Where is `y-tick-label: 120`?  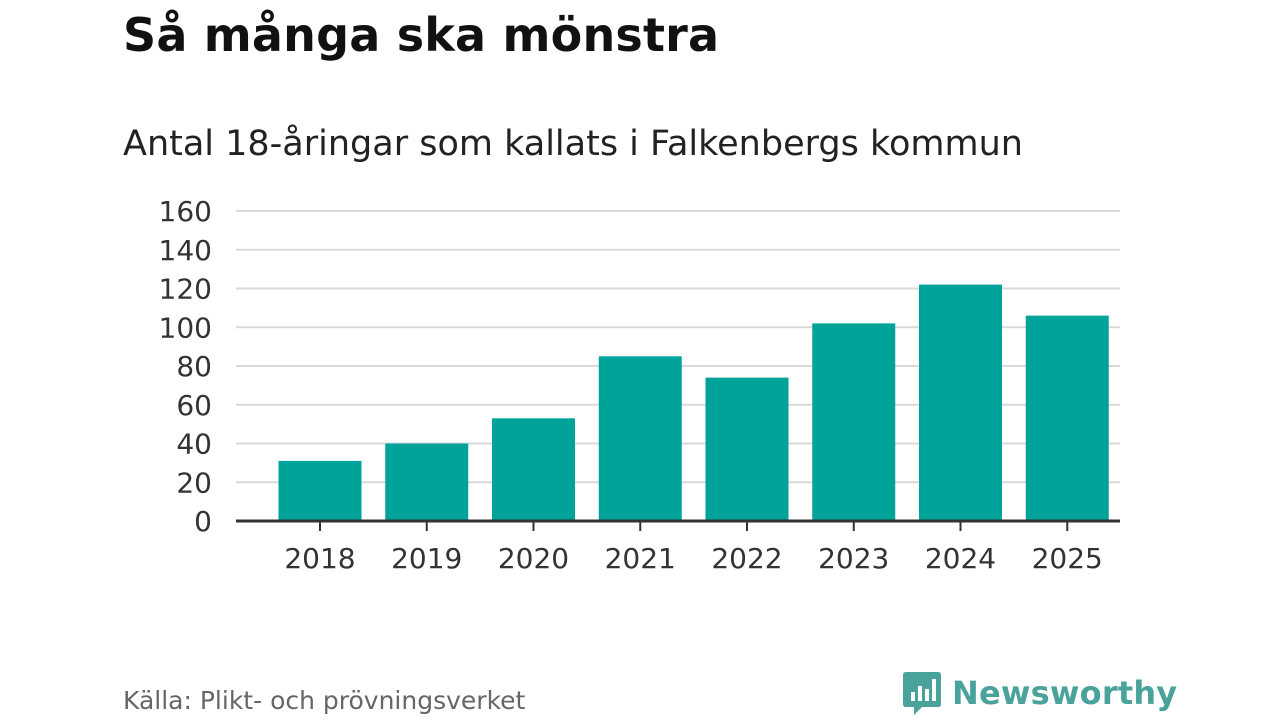
y-tick-label: 120 is located at coordinates (185, 289).